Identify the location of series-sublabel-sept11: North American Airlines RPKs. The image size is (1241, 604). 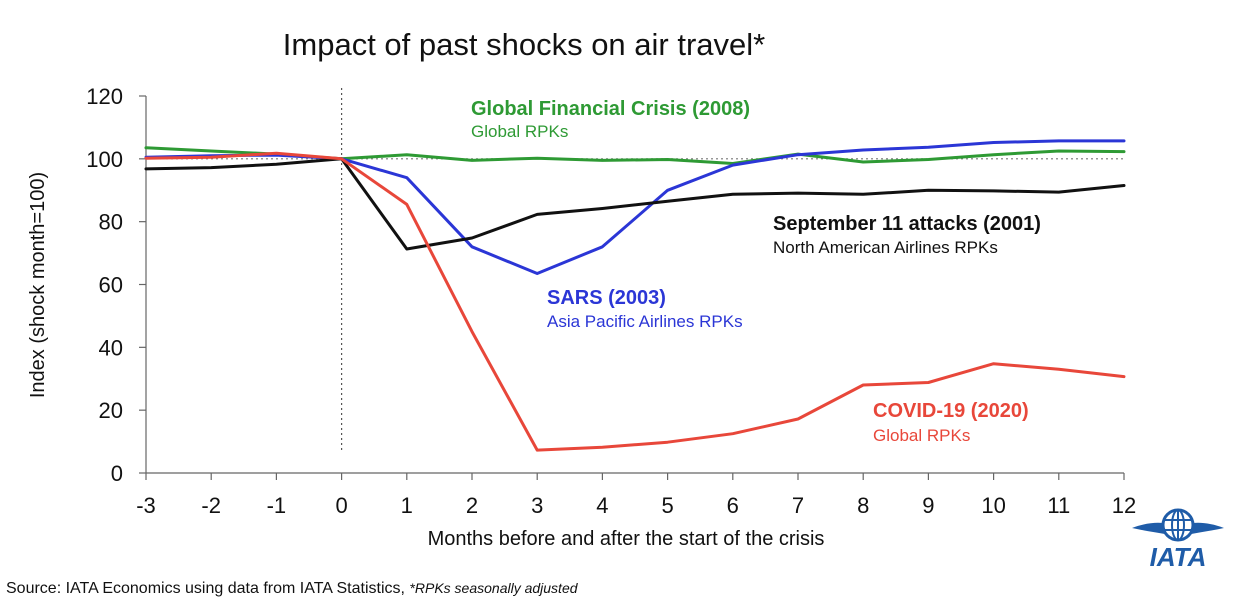
(885, 247).